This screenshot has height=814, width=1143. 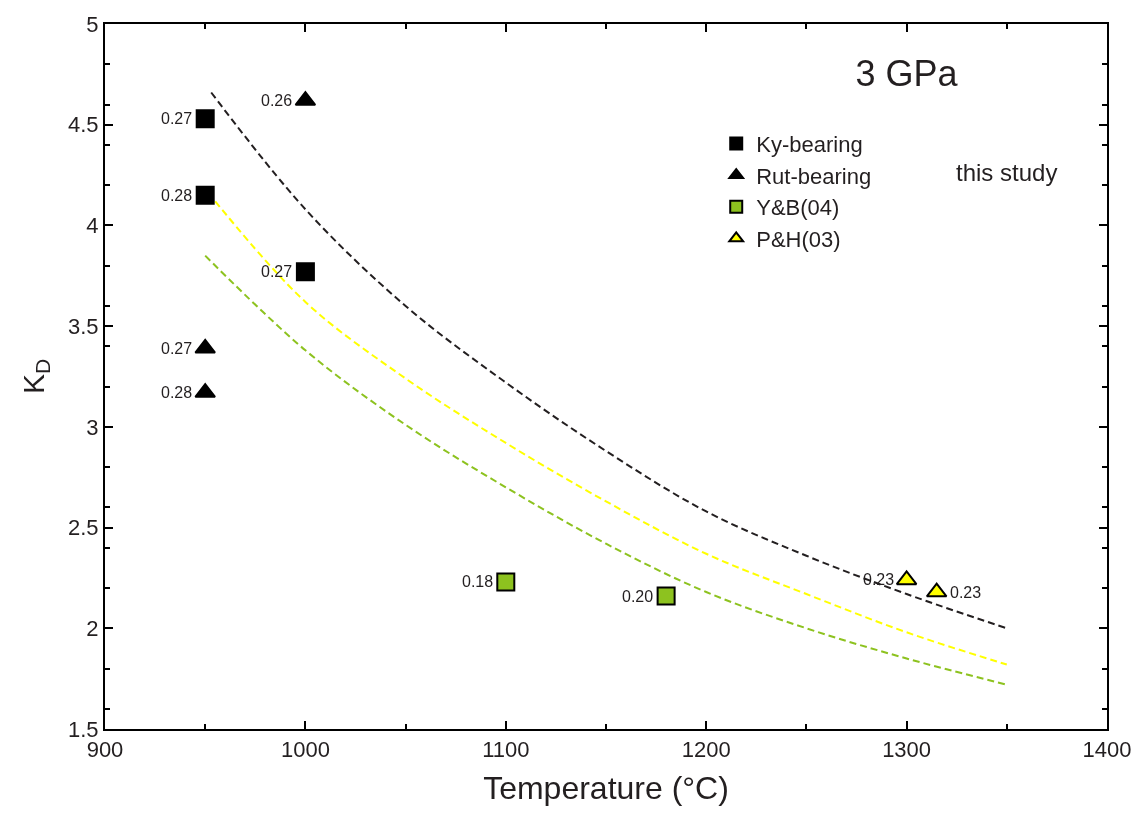 I want to click on legend-label: Rut-bearing, so click(x=814, y=176).